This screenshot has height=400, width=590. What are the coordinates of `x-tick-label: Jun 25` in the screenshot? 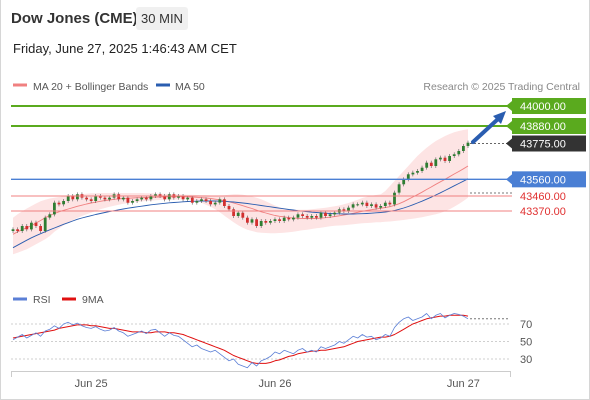 It's located at (91, 384).